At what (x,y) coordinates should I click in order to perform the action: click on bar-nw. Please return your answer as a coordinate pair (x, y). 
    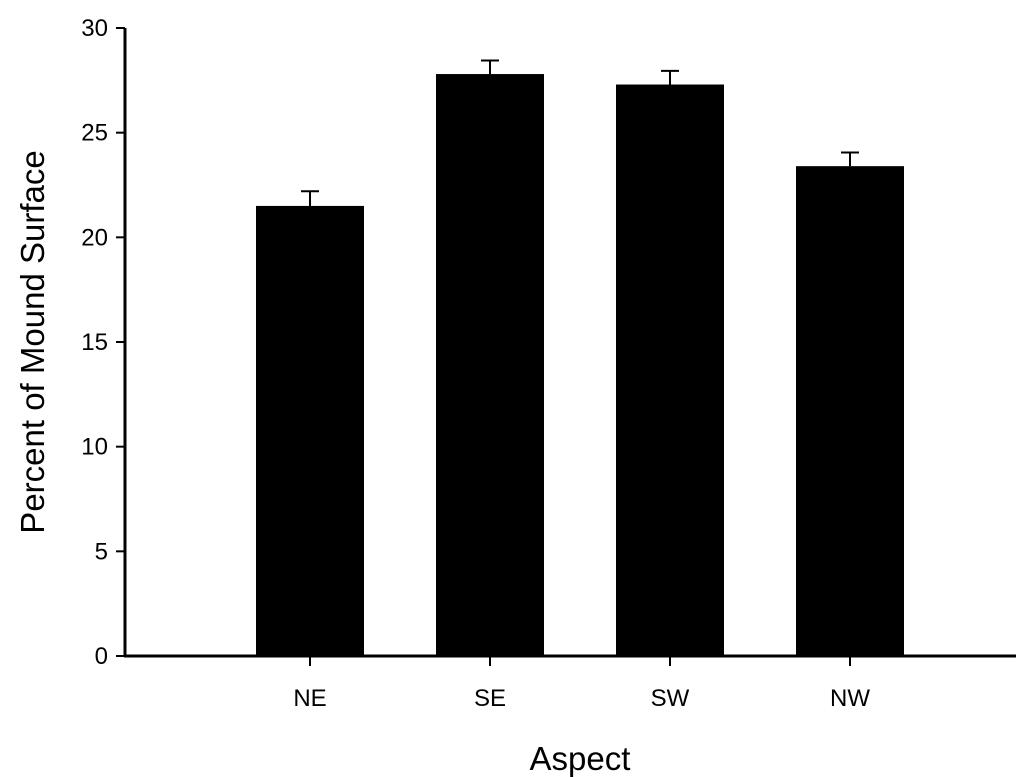
    Looking at the image, I should click on (850, 411).